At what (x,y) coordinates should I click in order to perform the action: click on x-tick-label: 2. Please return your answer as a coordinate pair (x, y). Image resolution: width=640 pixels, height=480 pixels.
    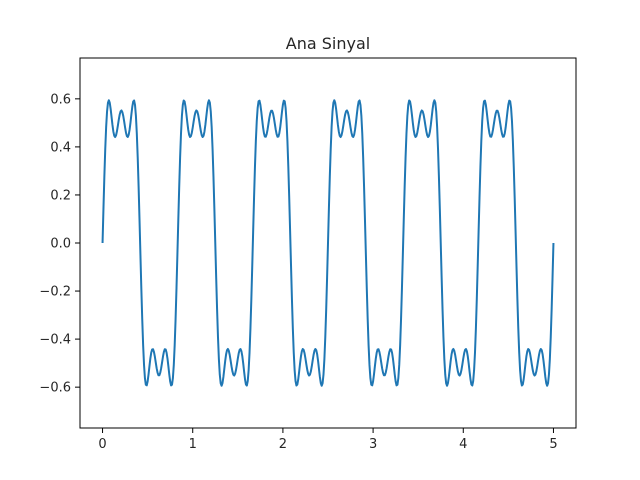
    Looking at the image, I should click on (283, 444).